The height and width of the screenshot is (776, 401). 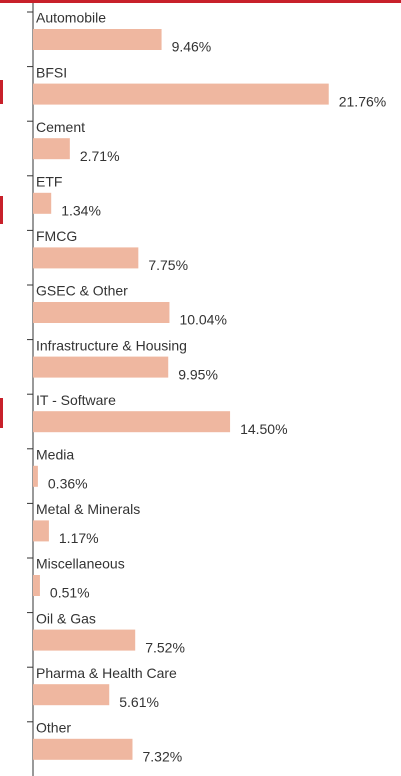 I want to click on value-label: 7.52%, so click(x=165, y=647).